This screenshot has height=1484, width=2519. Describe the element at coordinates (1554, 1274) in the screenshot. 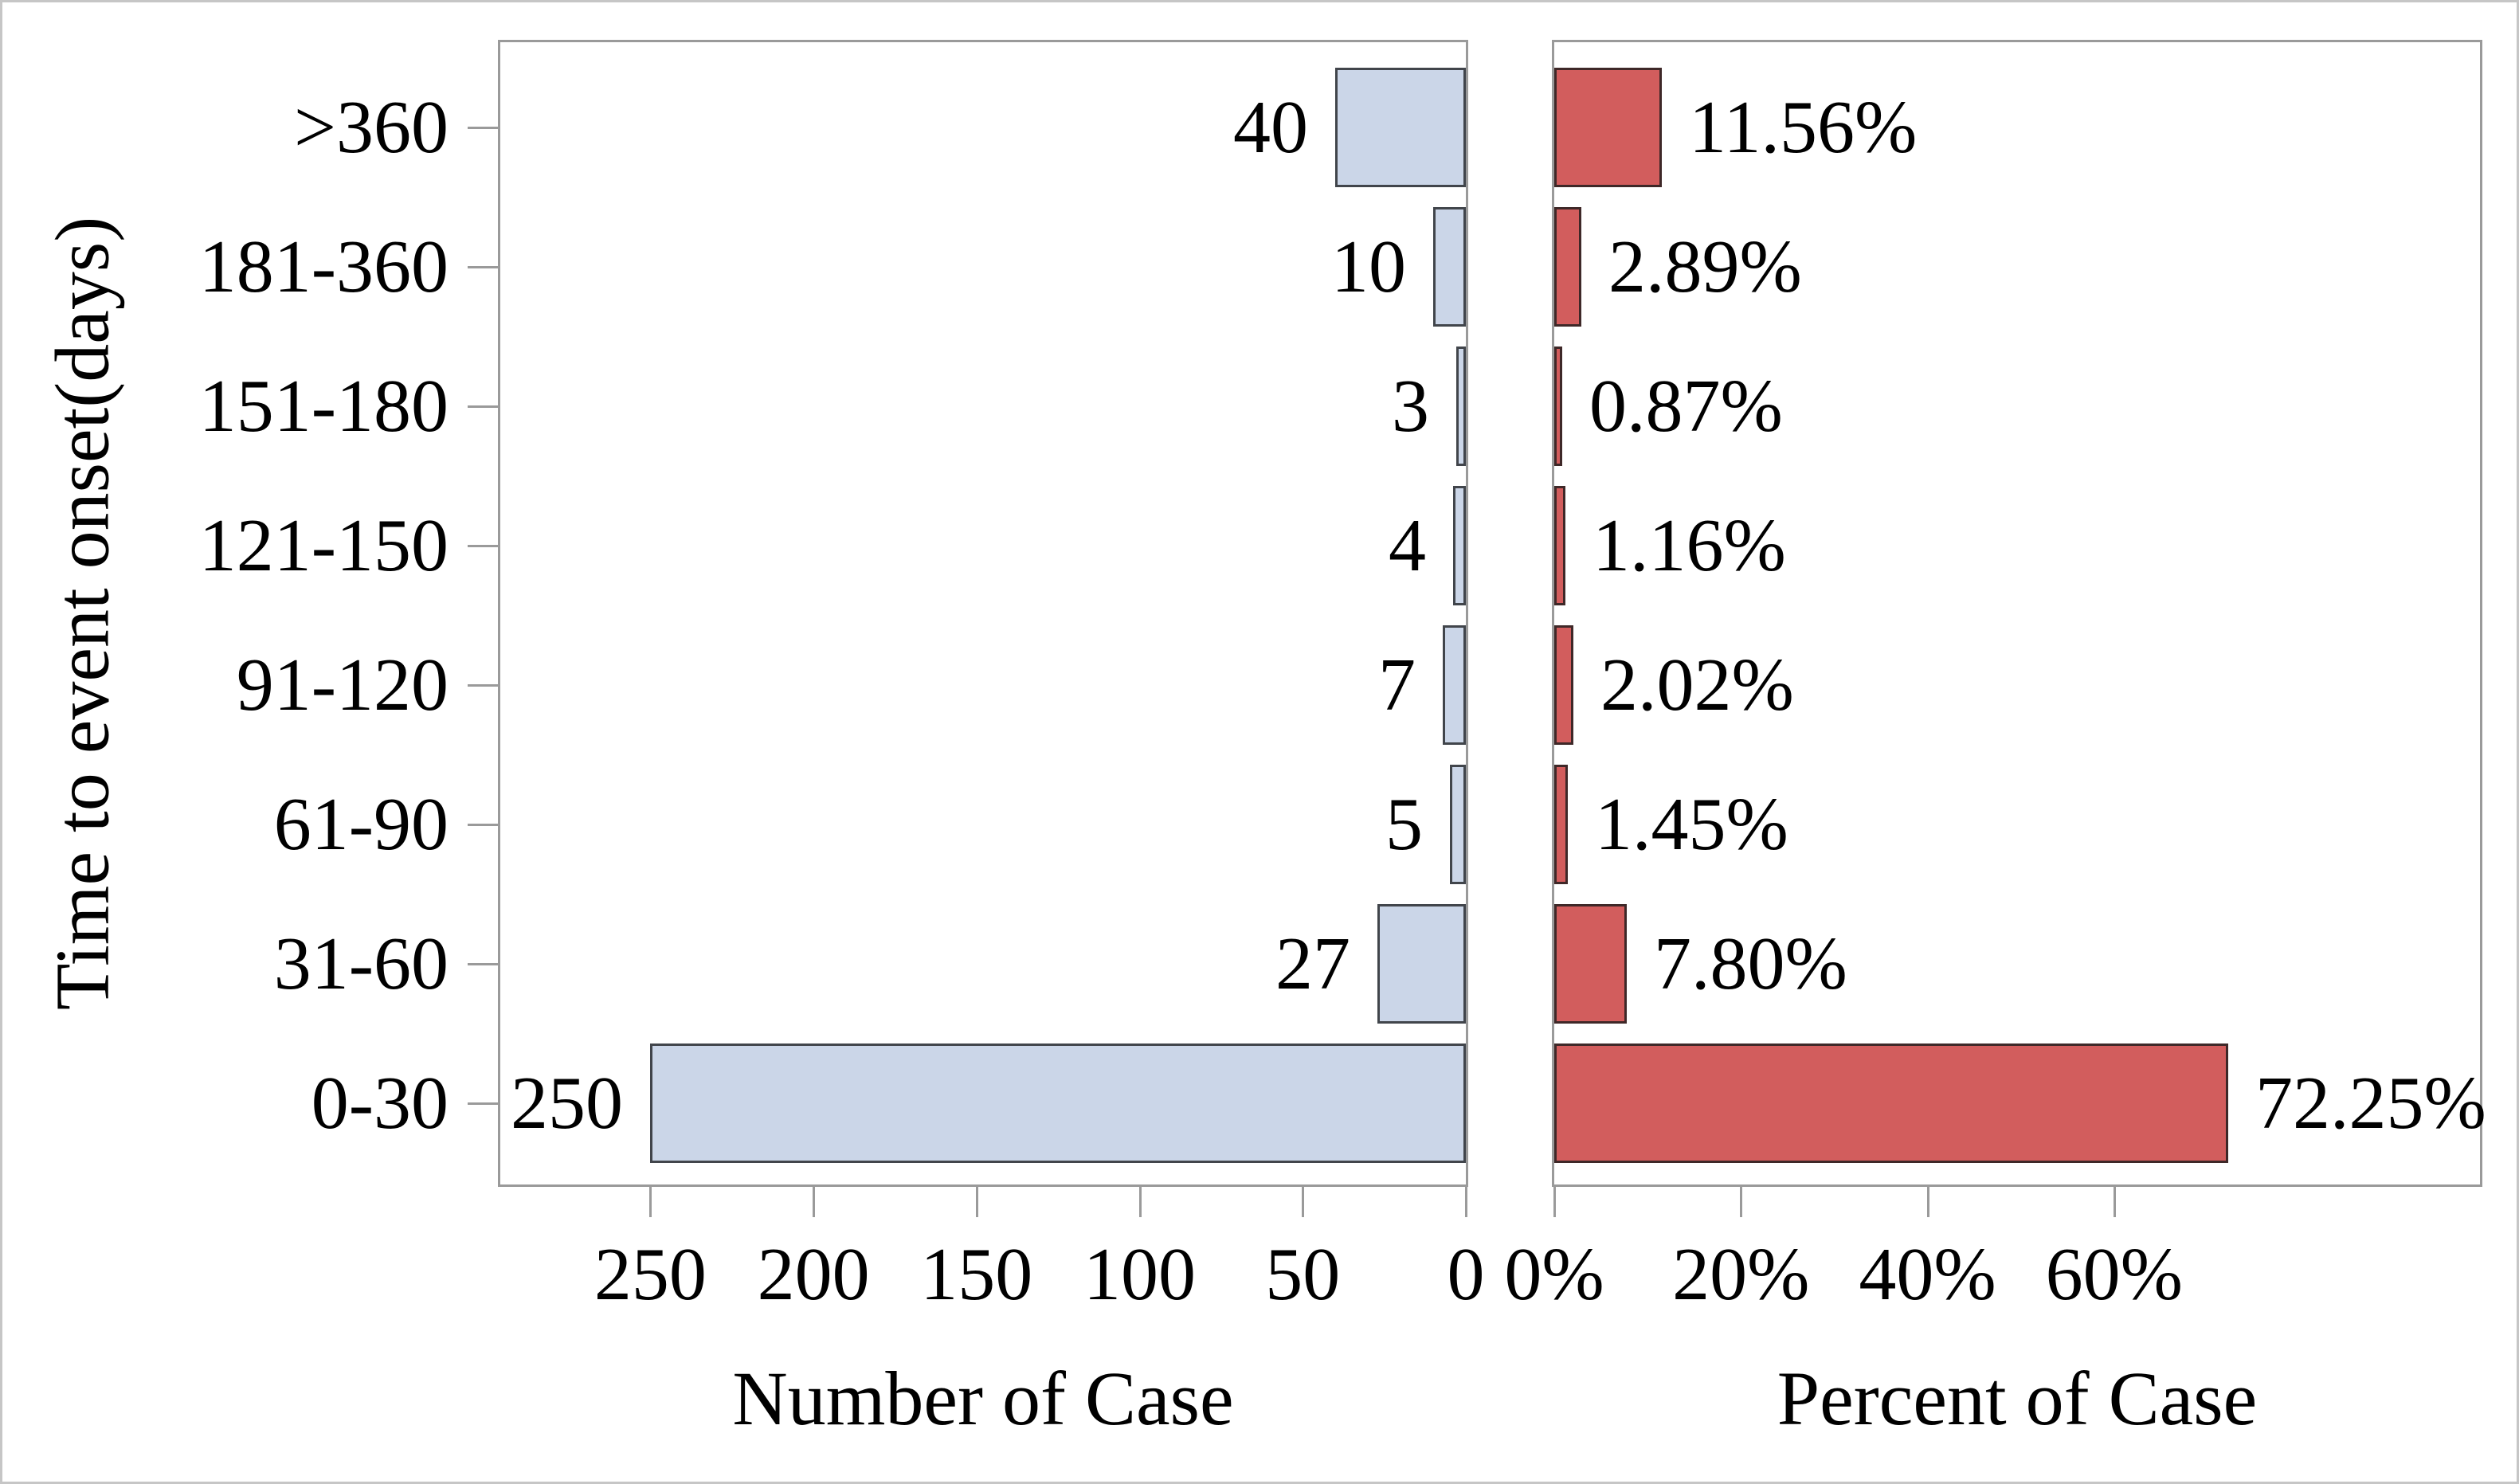

I see `x-tick-label: 0%` at that location.